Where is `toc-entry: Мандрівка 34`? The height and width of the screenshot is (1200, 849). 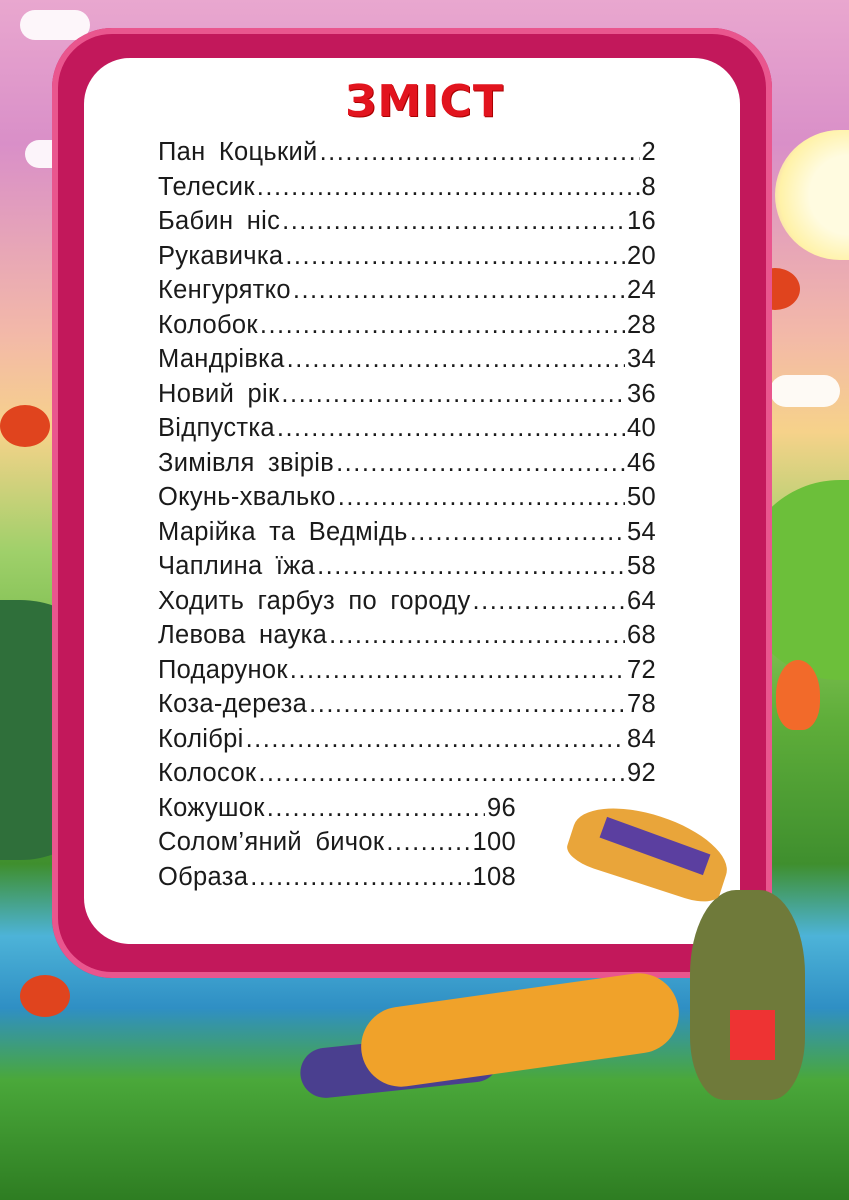
toc-entry: Мандрівка 34 is located at coordinates (407, 362).